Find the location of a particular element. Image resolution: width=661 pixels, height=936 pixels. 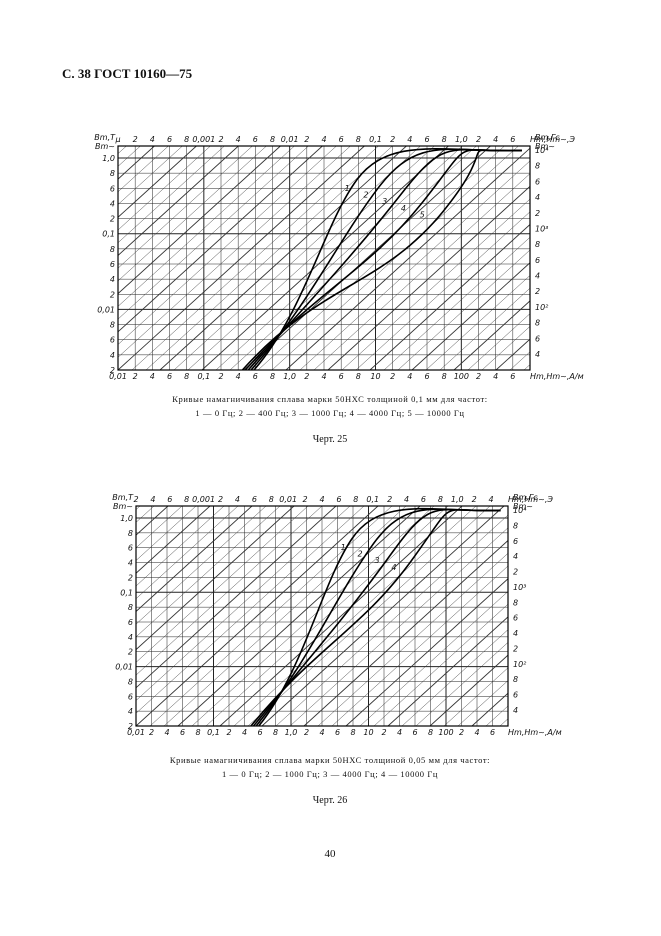

y-tick-label: Bm~ is located at coordinates (123, 506).